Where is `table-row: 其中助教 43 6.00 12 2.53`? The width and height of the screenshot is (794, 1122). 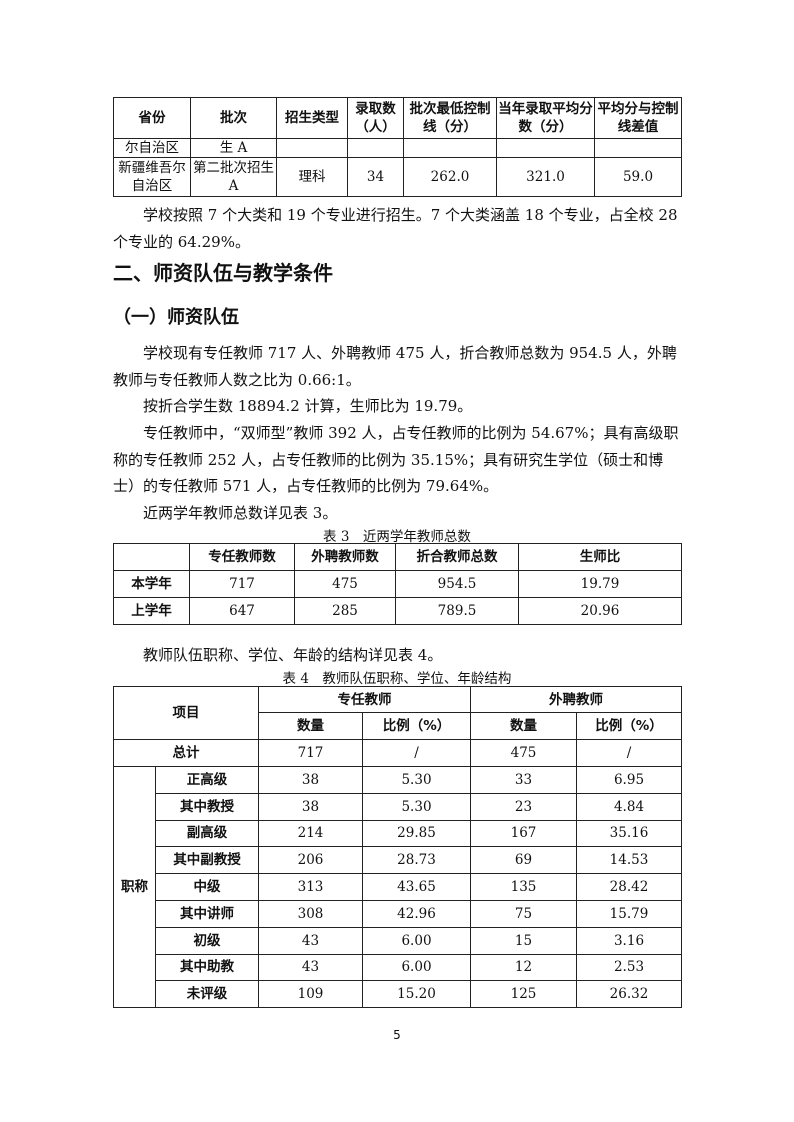
table-row: 其中助教 43 6.00 12 2.53 is located at coordinates (398, 967).